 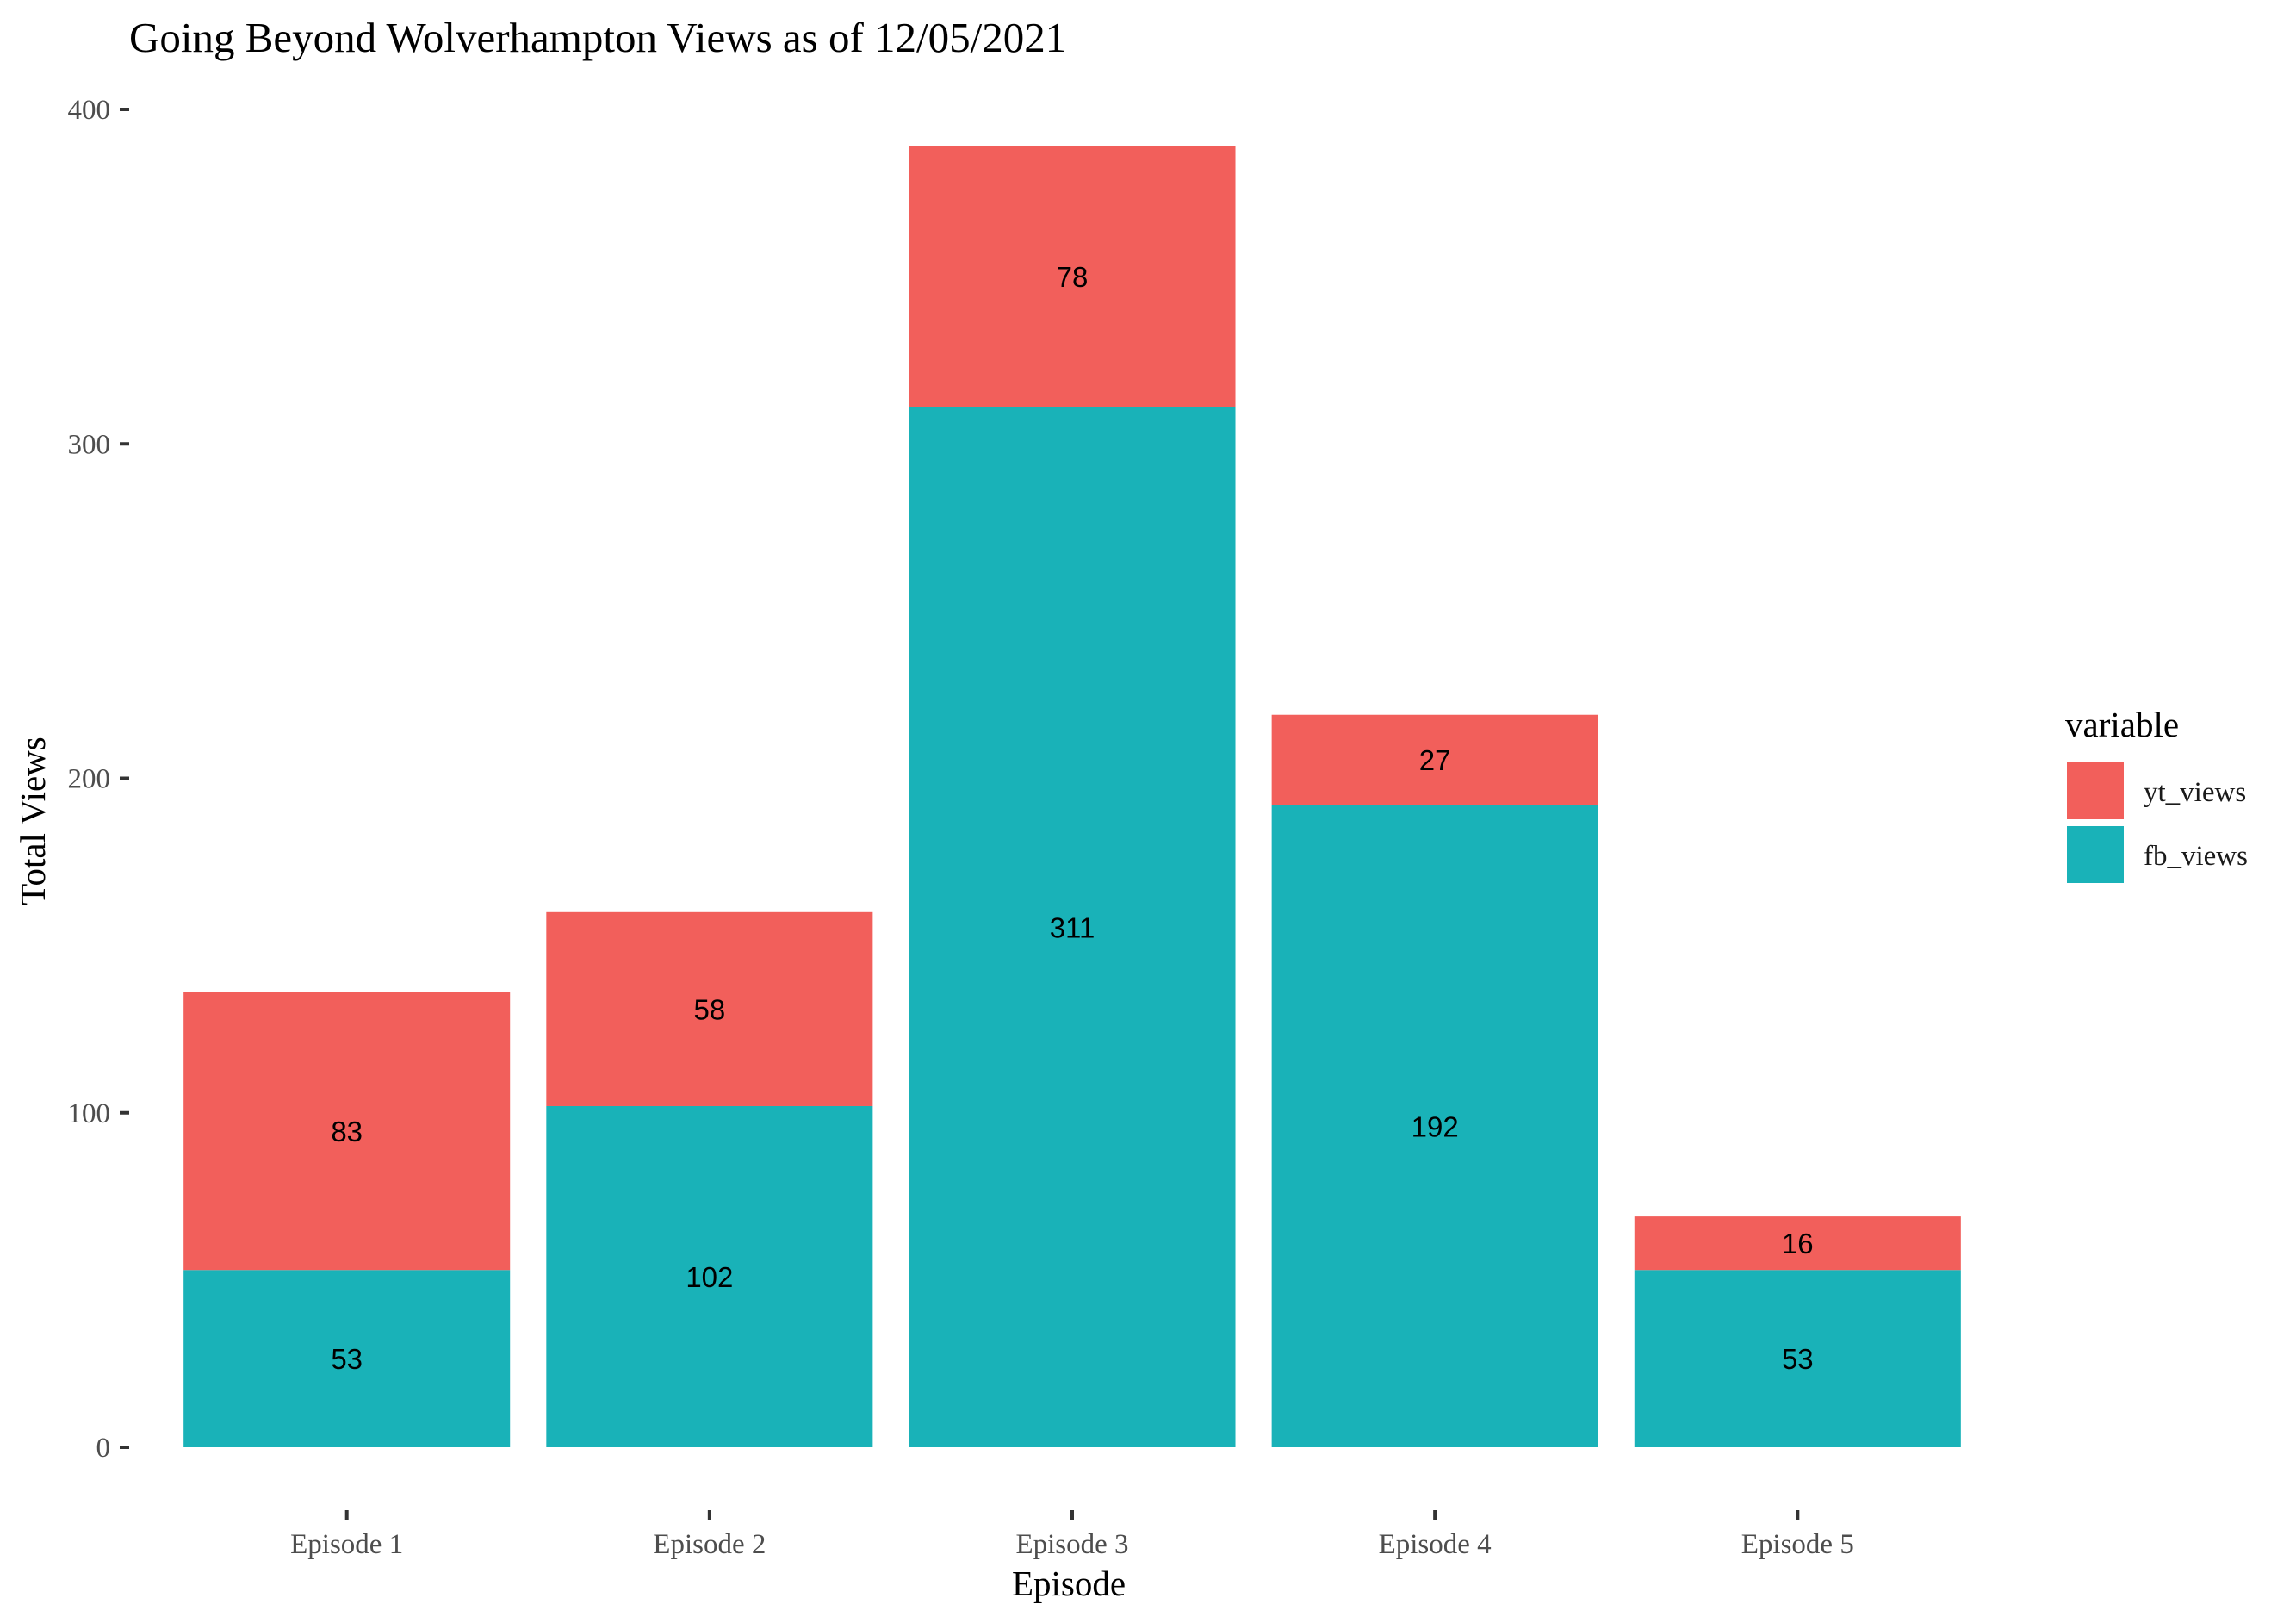 What do you see at coordinates (103, 1448) in the screenshot?
I see `y-tick-label: 0` at bounding box center [103, 1448].